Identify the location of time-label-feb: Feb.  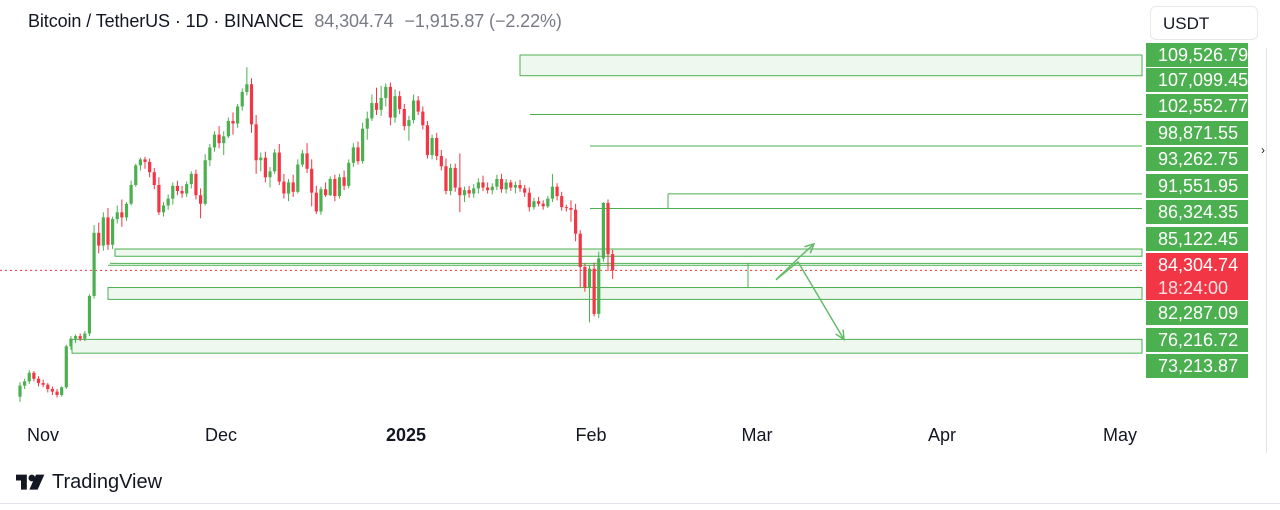
(591, 435).